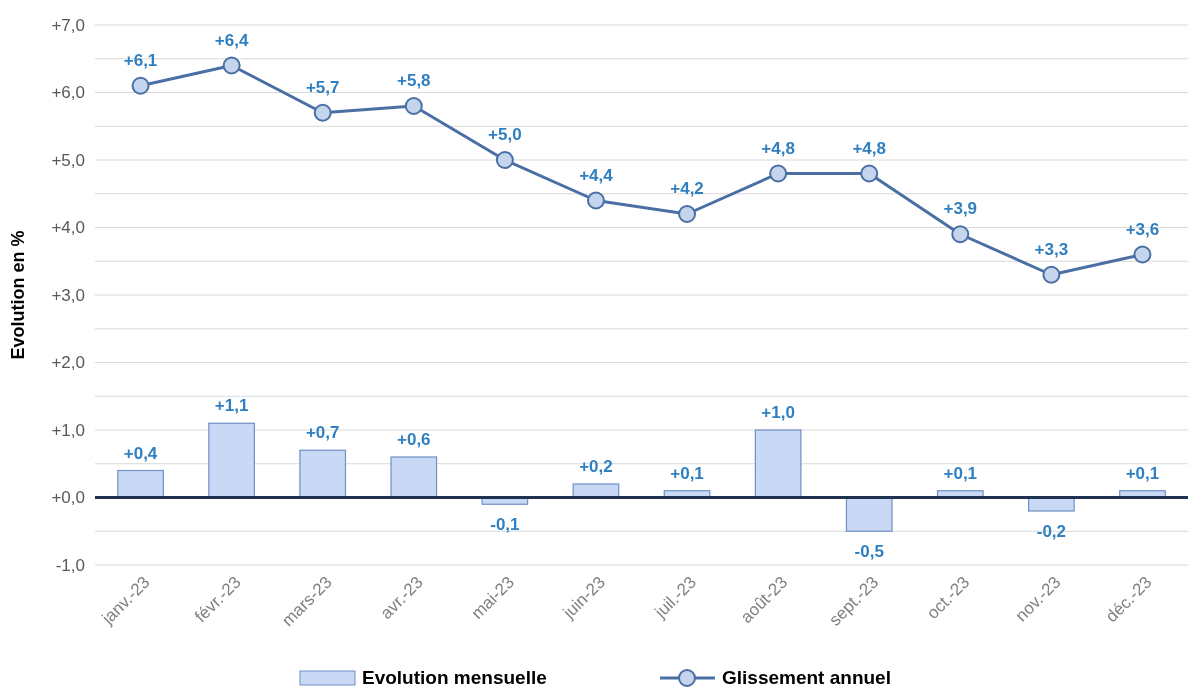 This screenshot has width=1193, height=693. Describe the element at coordinates (1051, 531) in the screenshot. I see `data-label: -0,2` at that location.